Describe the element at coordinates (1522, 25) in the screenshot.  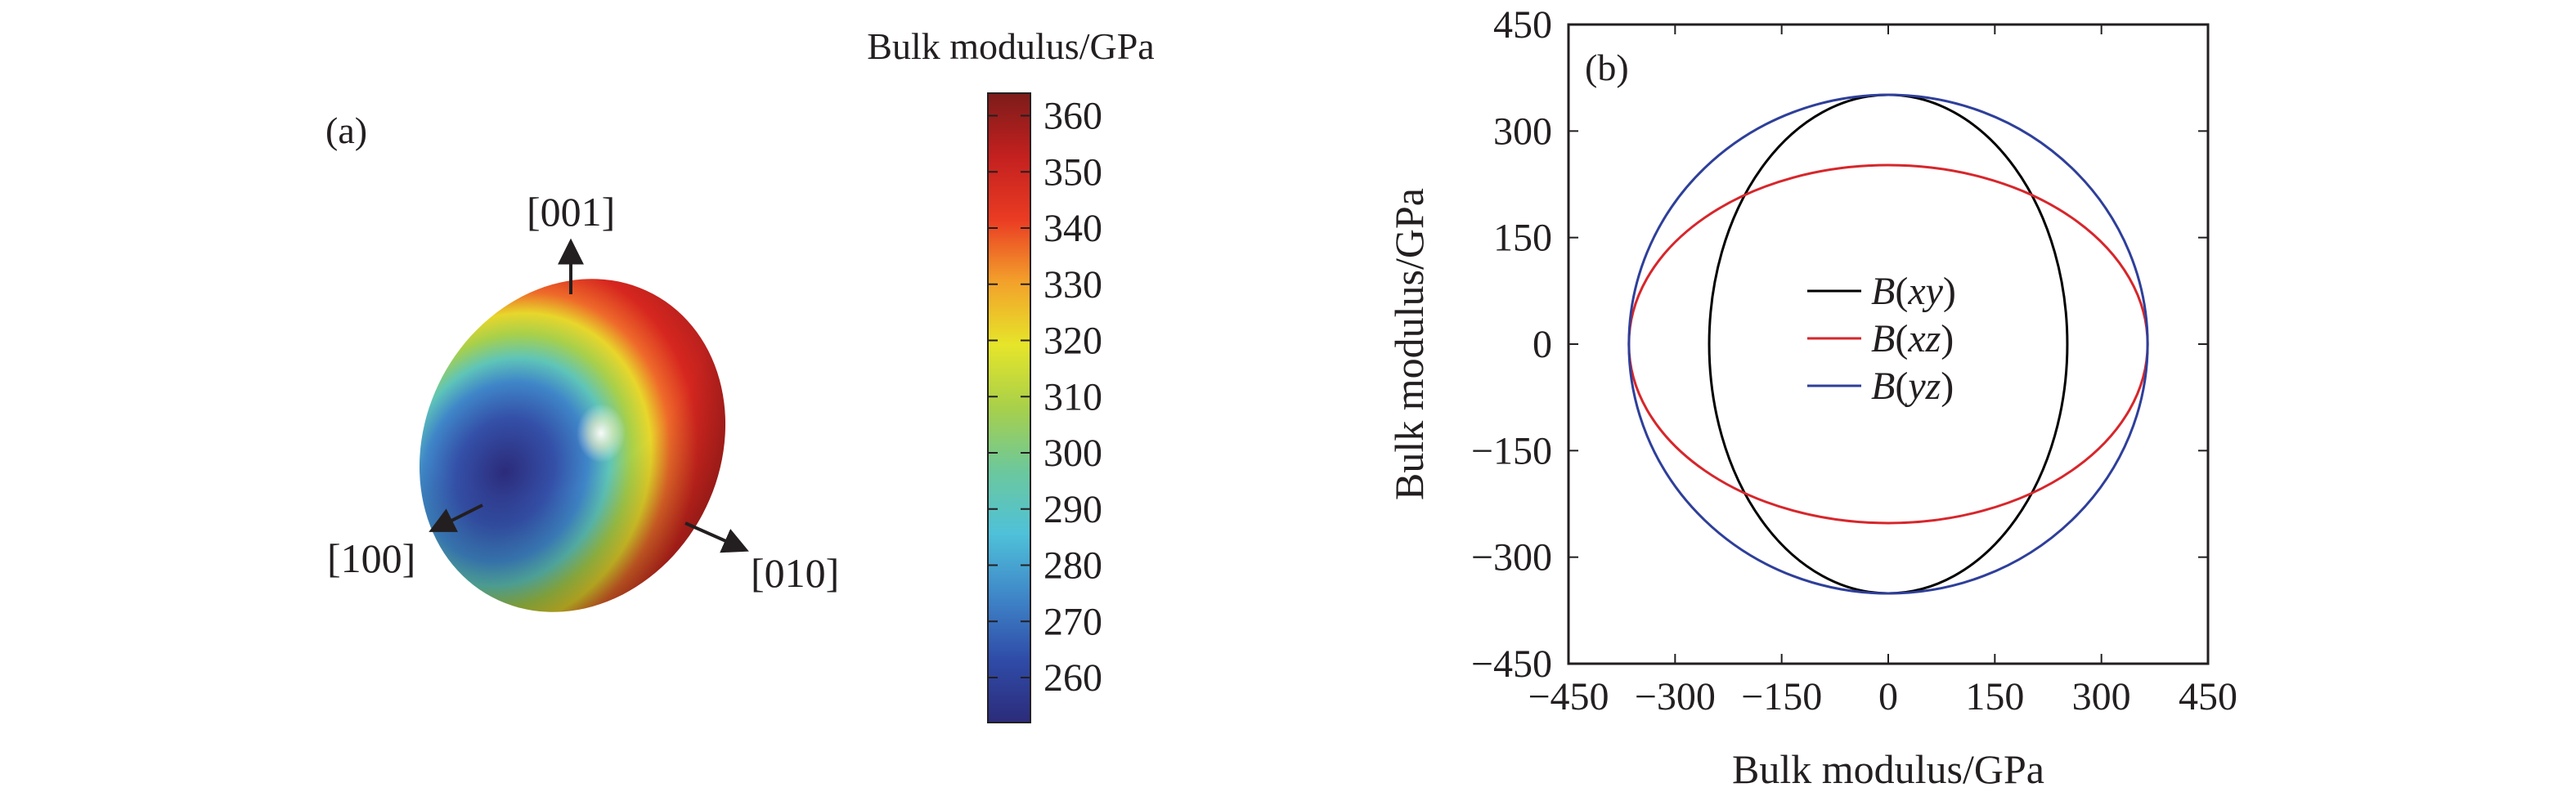
I see `y-tick-label: 450` at that location.